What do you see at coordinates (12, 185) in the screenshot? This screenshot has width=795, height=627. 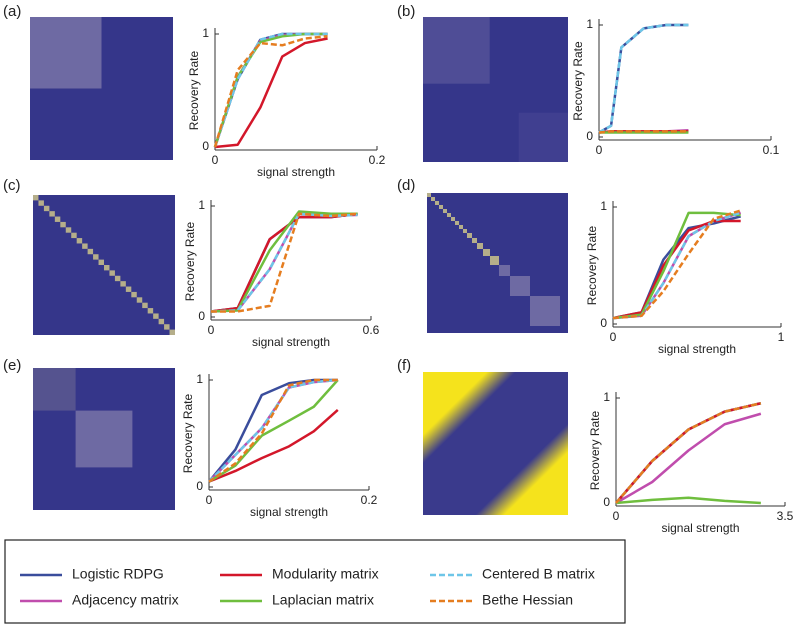 I see `panel-label: (c)` at bounding box center [12, 185].